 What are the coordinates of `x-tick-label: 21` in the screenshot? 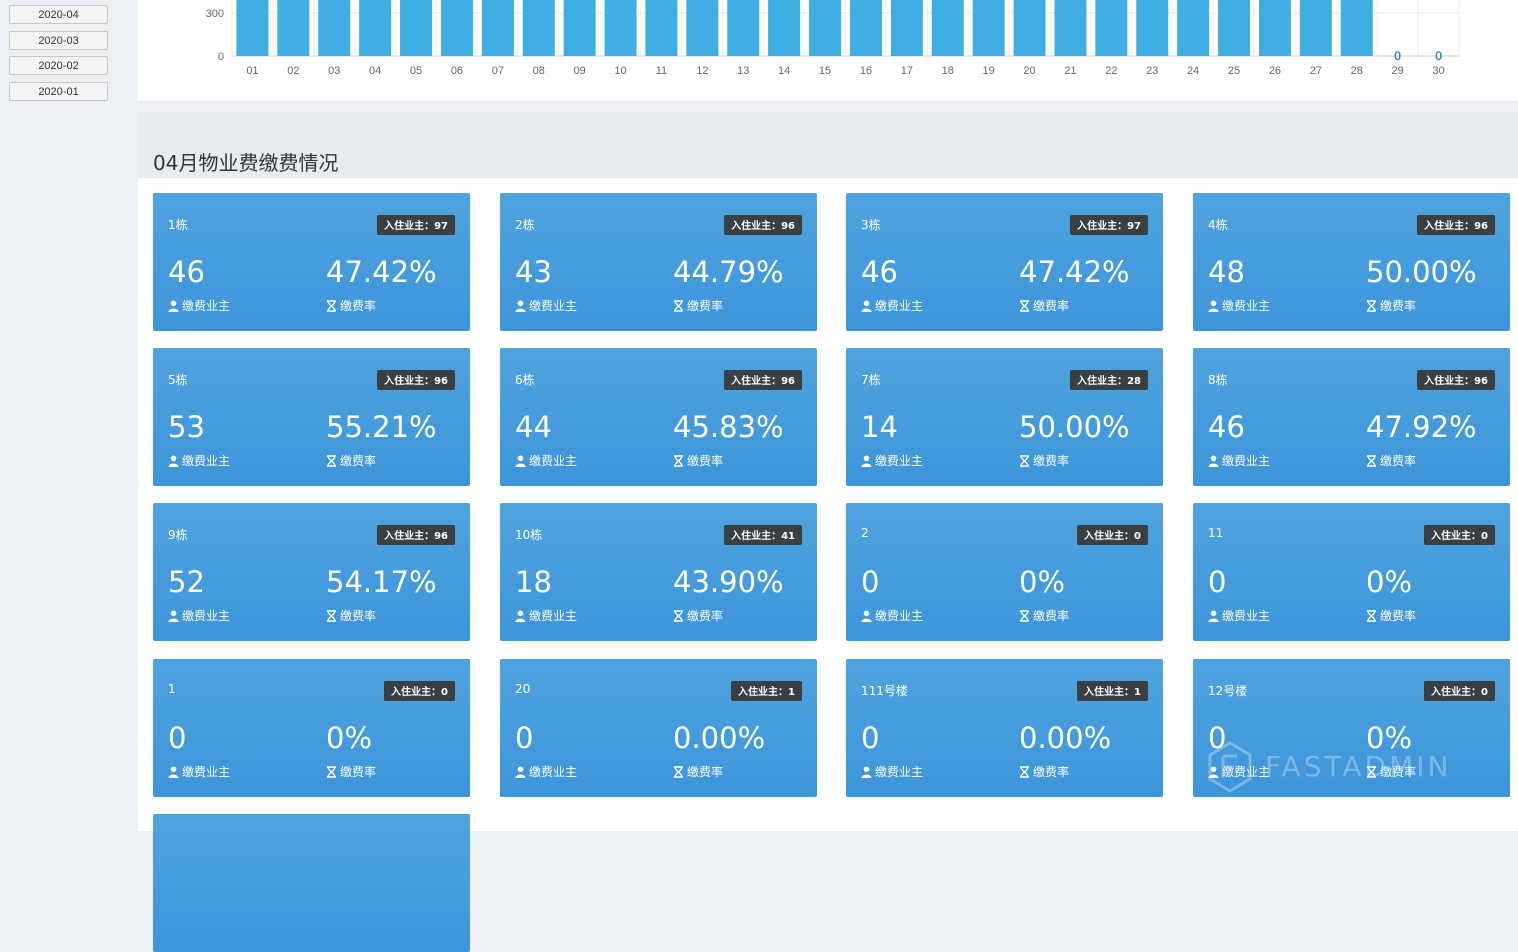 It's located at (1070, 71).